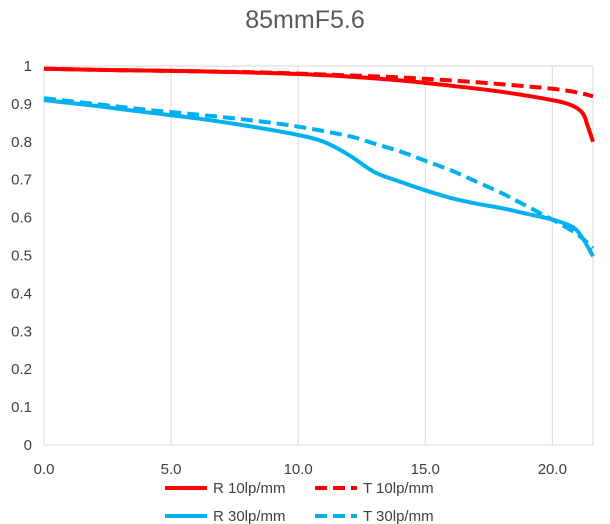  Describe the element at coordinates (171, 469) in the screenshot. I see `x-tick-label: 5.0` at that location.